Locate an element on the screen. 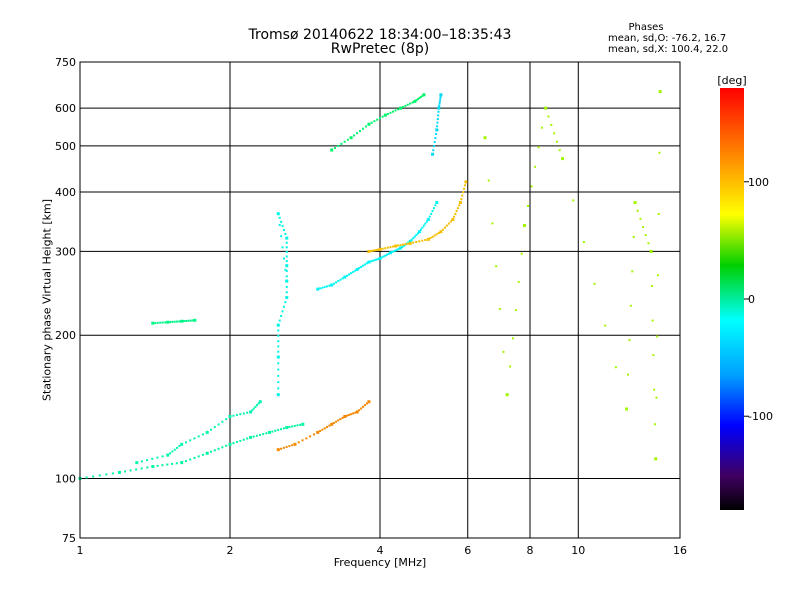  colorbar-label: [deg] is located at coordinates (731, 80).